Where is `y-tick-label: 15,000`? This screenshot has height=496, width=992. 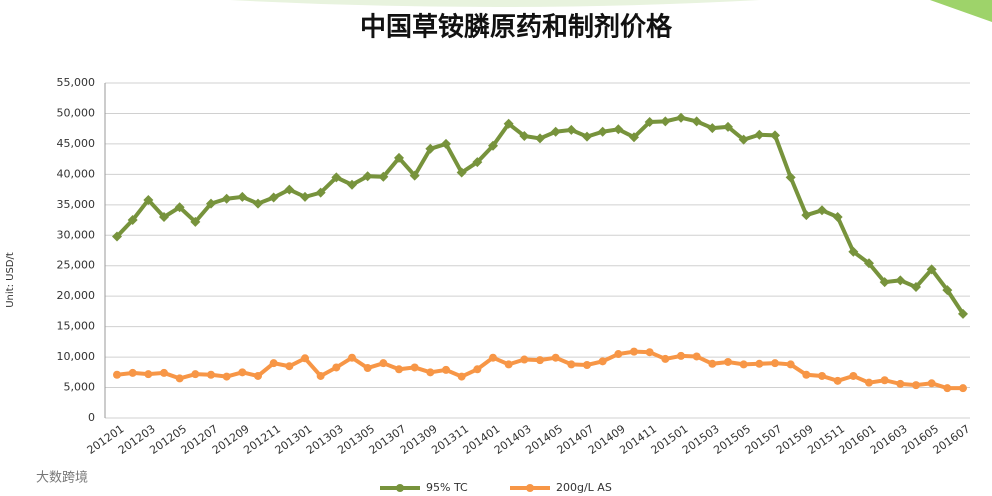
y-tick-label: 15,000 is located at coordinates (76, 326).